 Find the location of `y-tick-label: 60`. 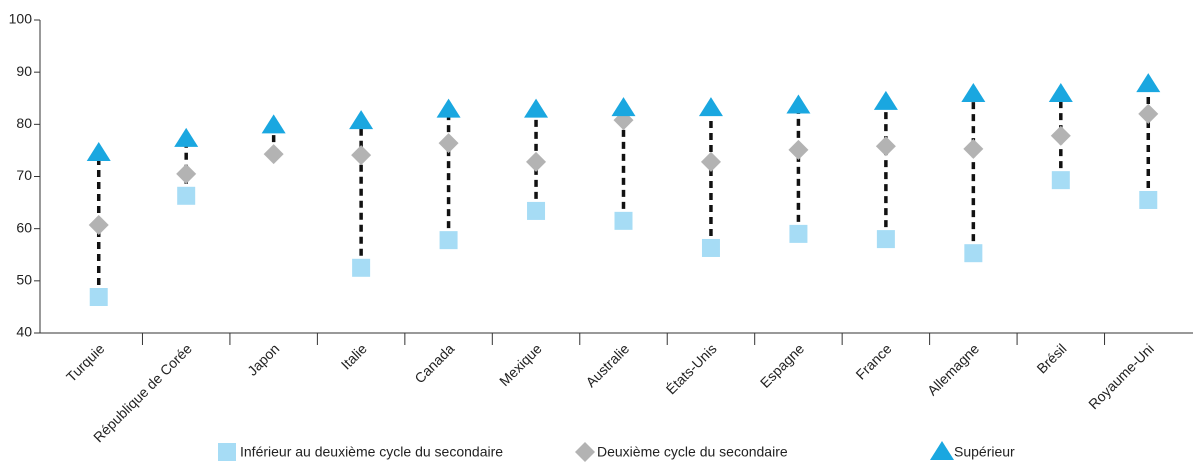

y-tick-label: 60 is located at coordinates (24, 227).